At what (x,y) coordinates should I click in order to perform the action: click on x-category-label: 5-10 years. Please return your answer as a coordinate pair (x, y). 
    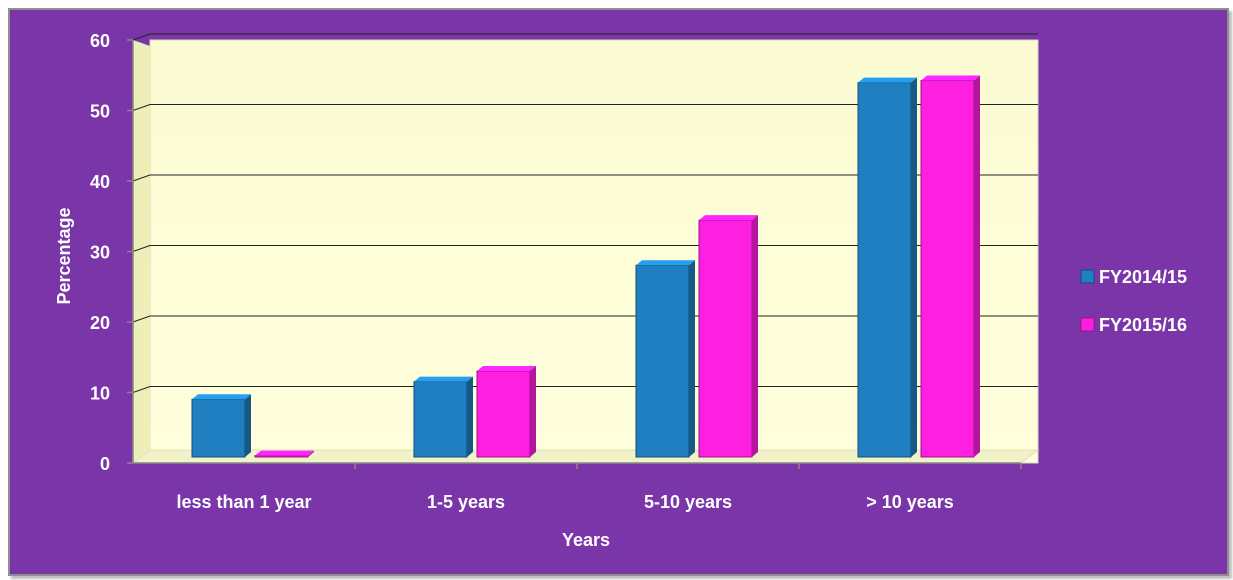
    Looking at the image, I should click on (688, 502).